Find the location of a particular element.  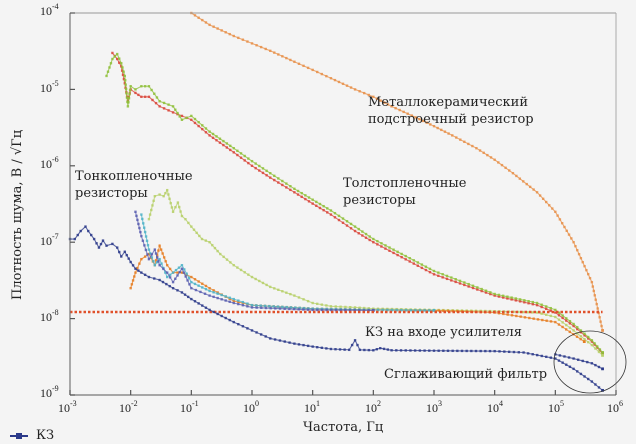

legend-label: КЗ is located at coordinates (45, 435).